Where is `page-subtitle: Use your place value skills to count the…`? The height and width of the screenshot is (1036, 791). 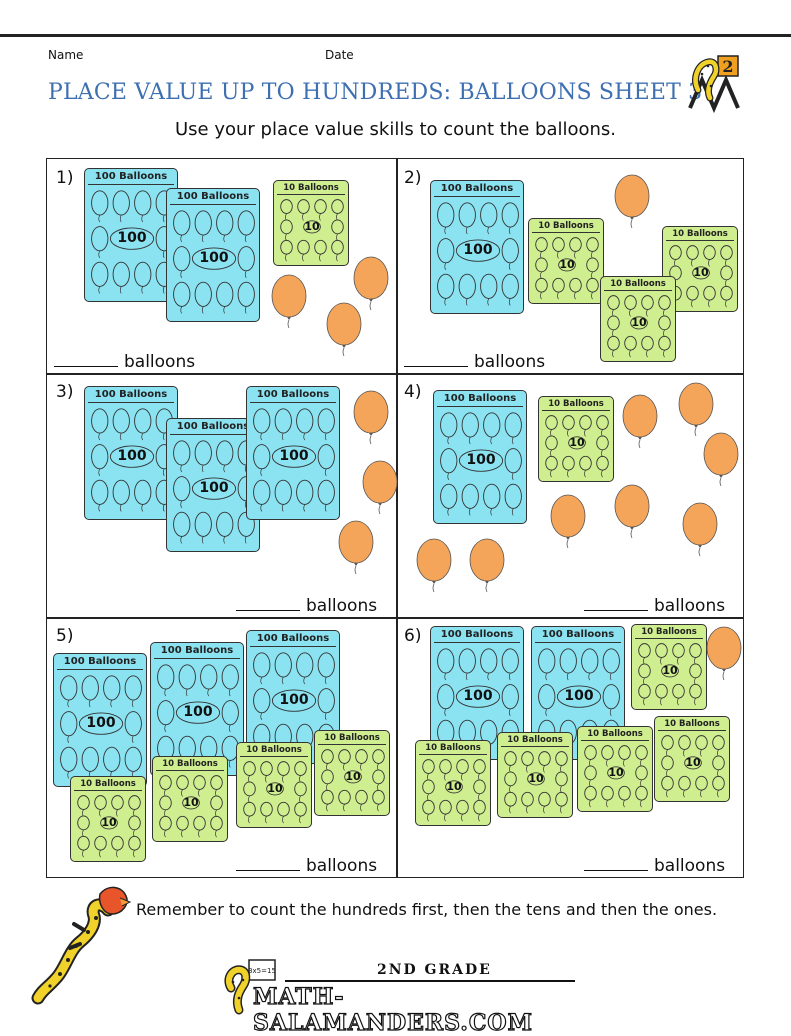 page-subtitle: Use your place value skills to count the… is located at coordinates (395, 129).